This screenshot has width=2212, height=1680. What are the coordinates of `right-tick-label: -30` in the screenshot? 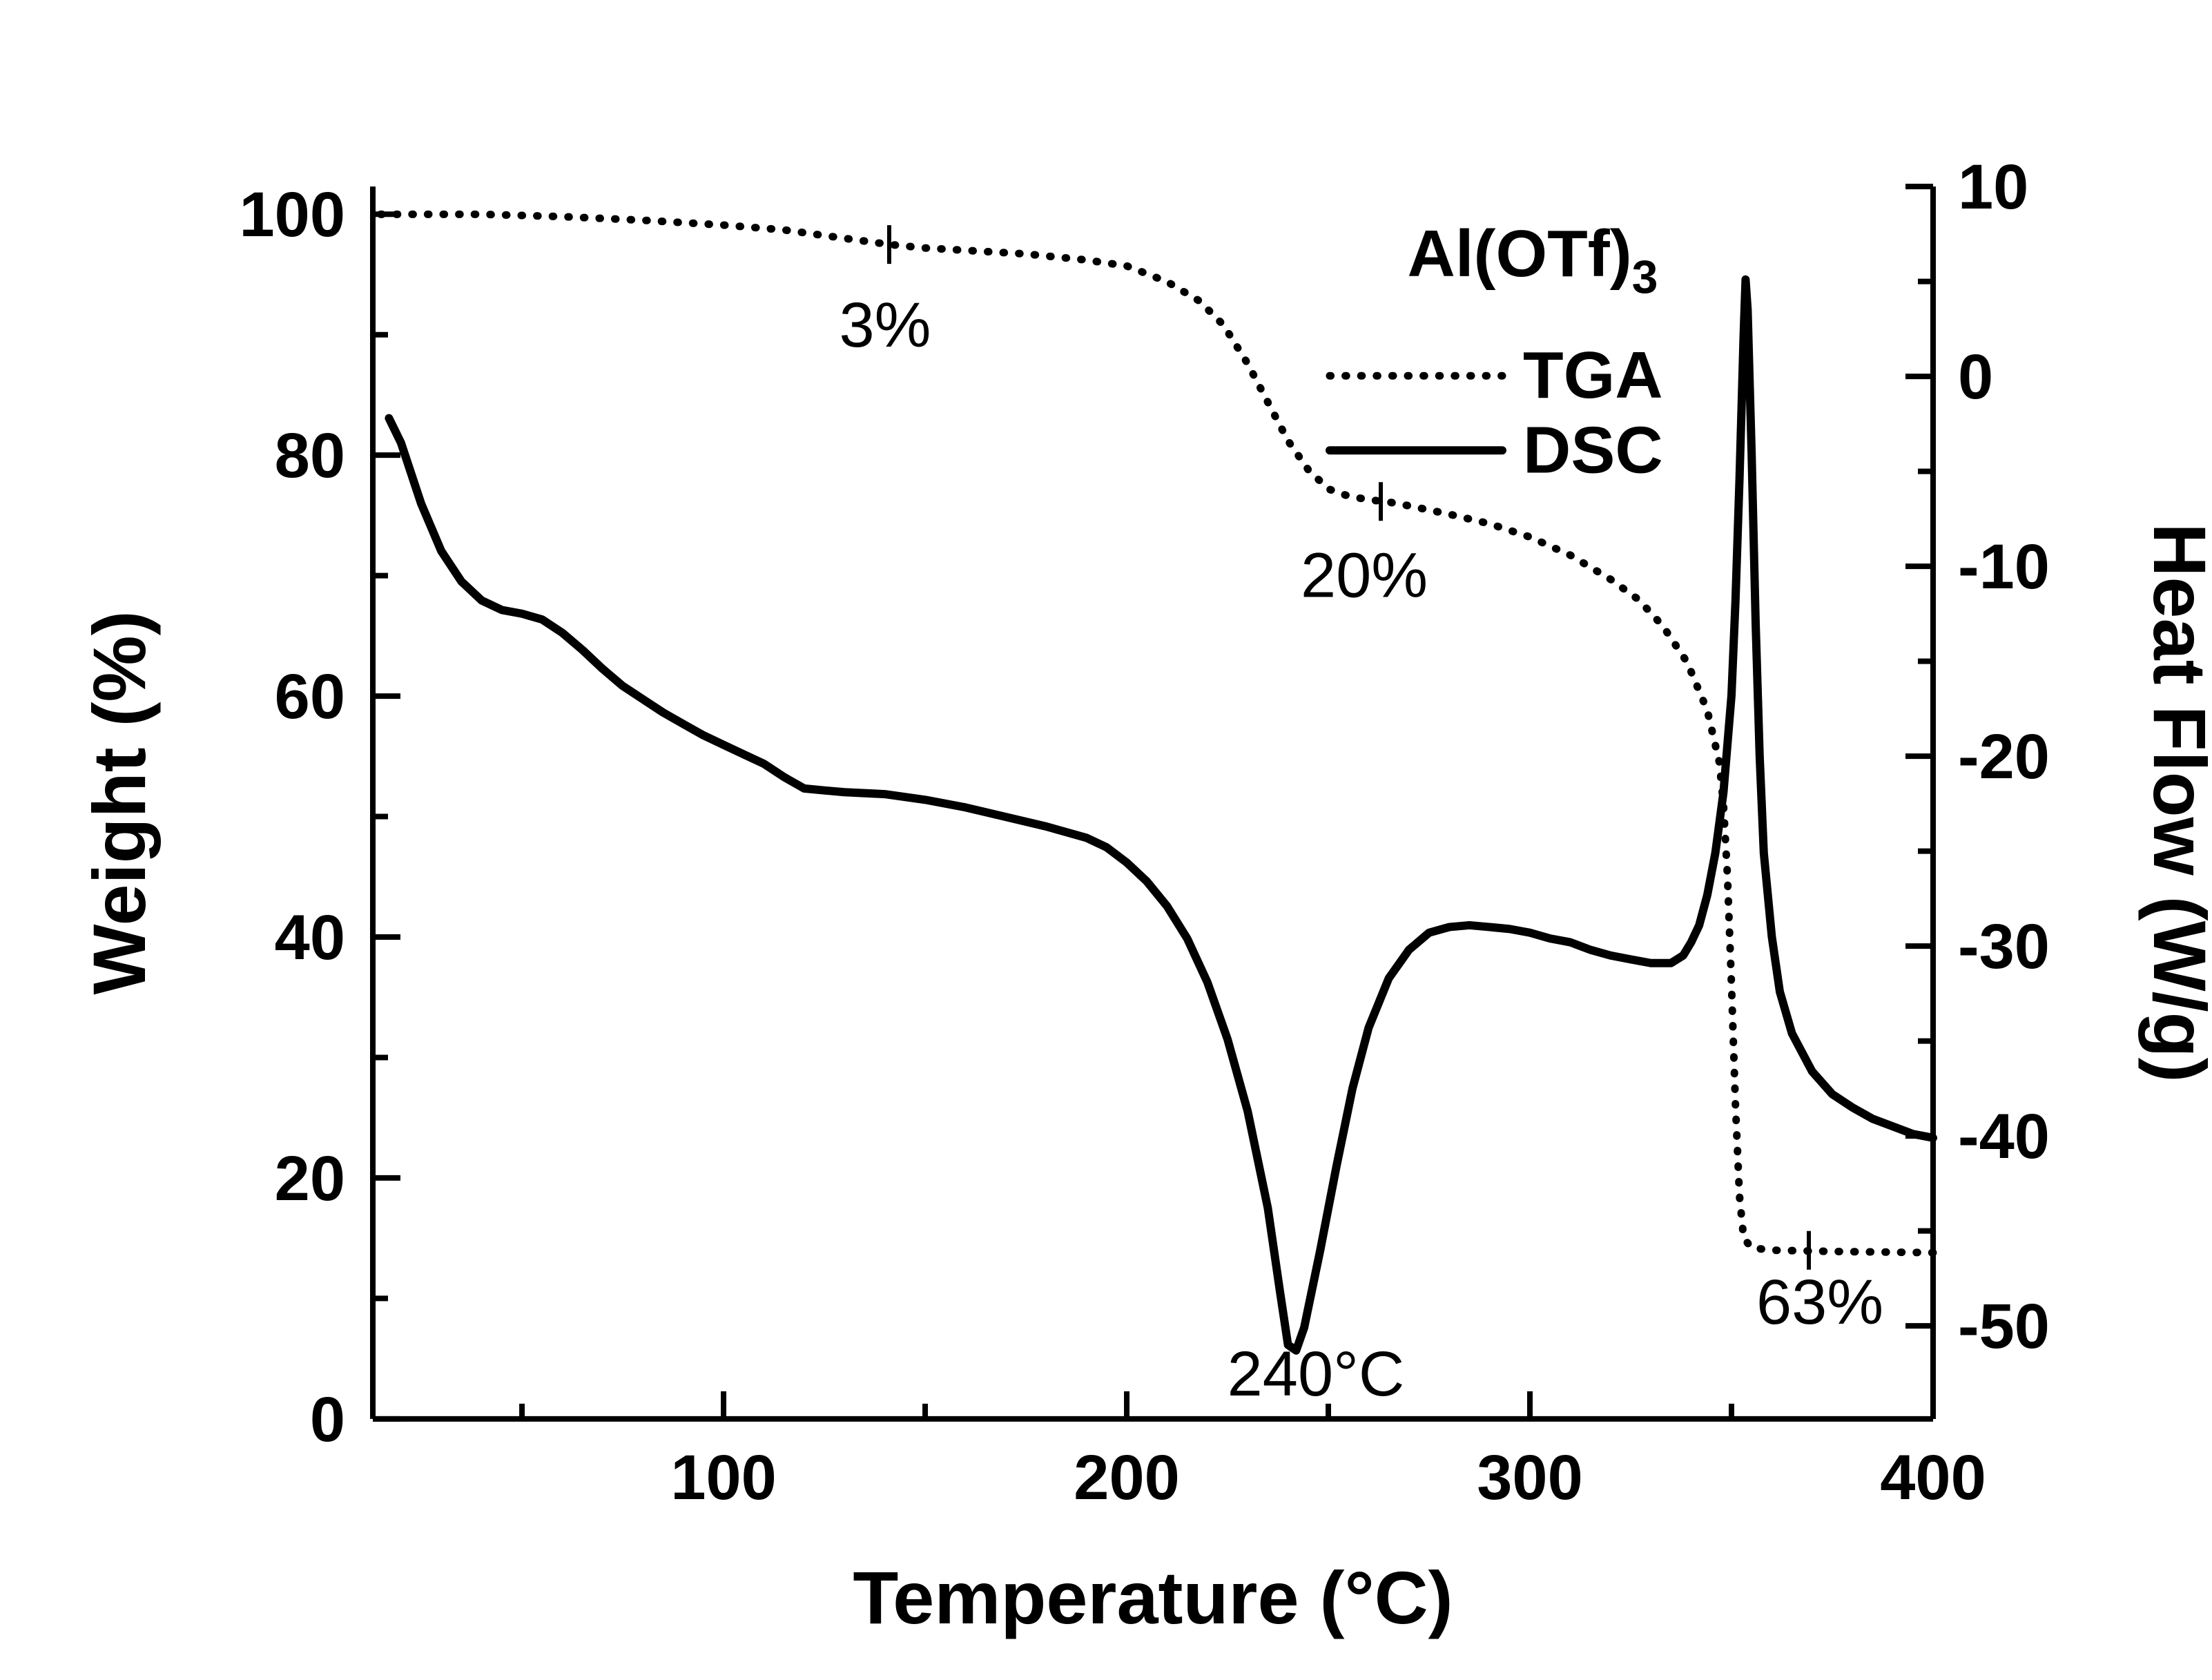 It's located at (2004, 946).